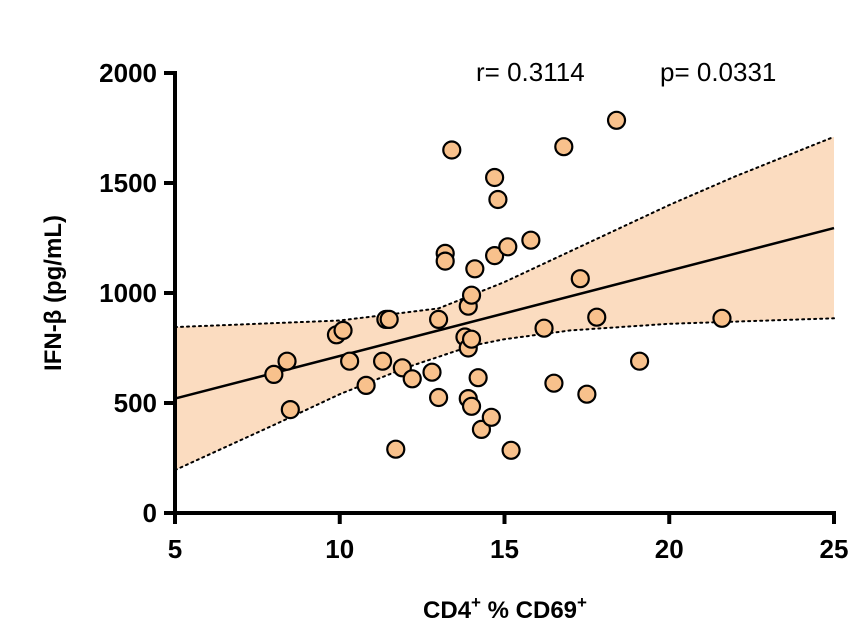 The height and width of the screenshot is (636, 850). I want to click on y-axis-title: IFN-β (pg/mL), so click(53, 293).